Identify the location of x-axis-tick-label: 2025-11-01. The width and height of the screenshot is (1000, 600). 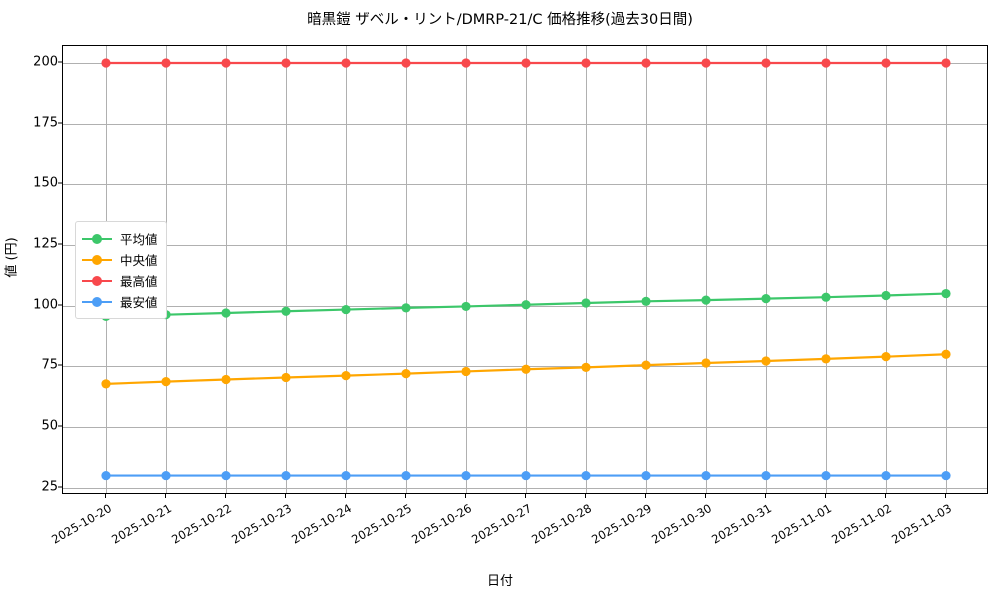
(801, 524).